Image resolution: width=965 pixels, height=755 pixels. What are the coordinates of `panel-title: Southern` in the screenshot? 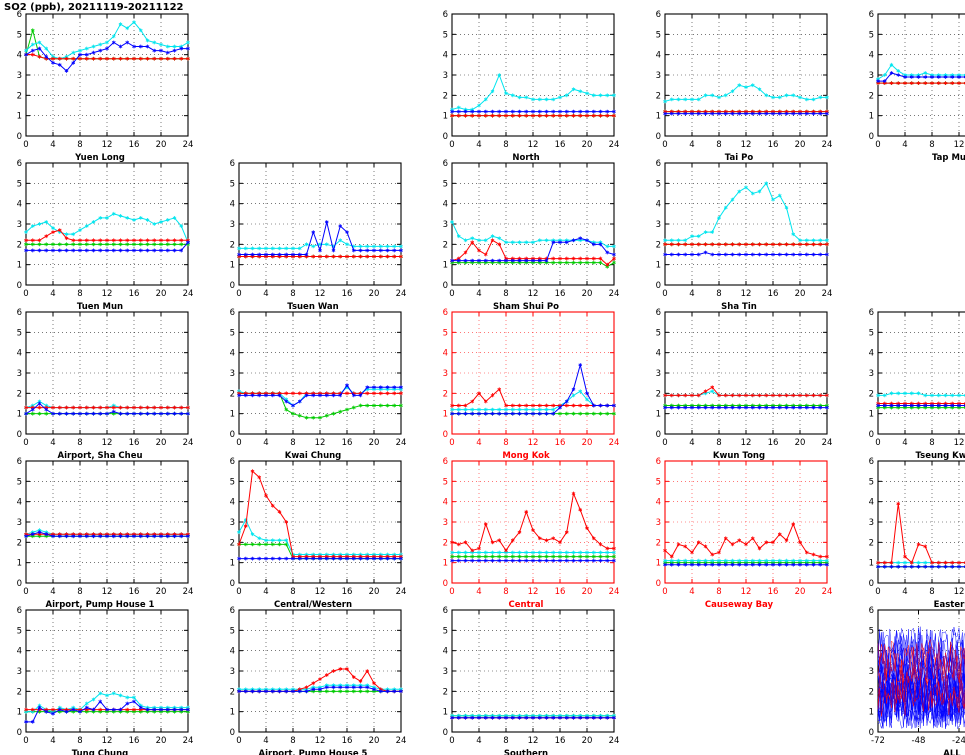 It's located at (526, 752).